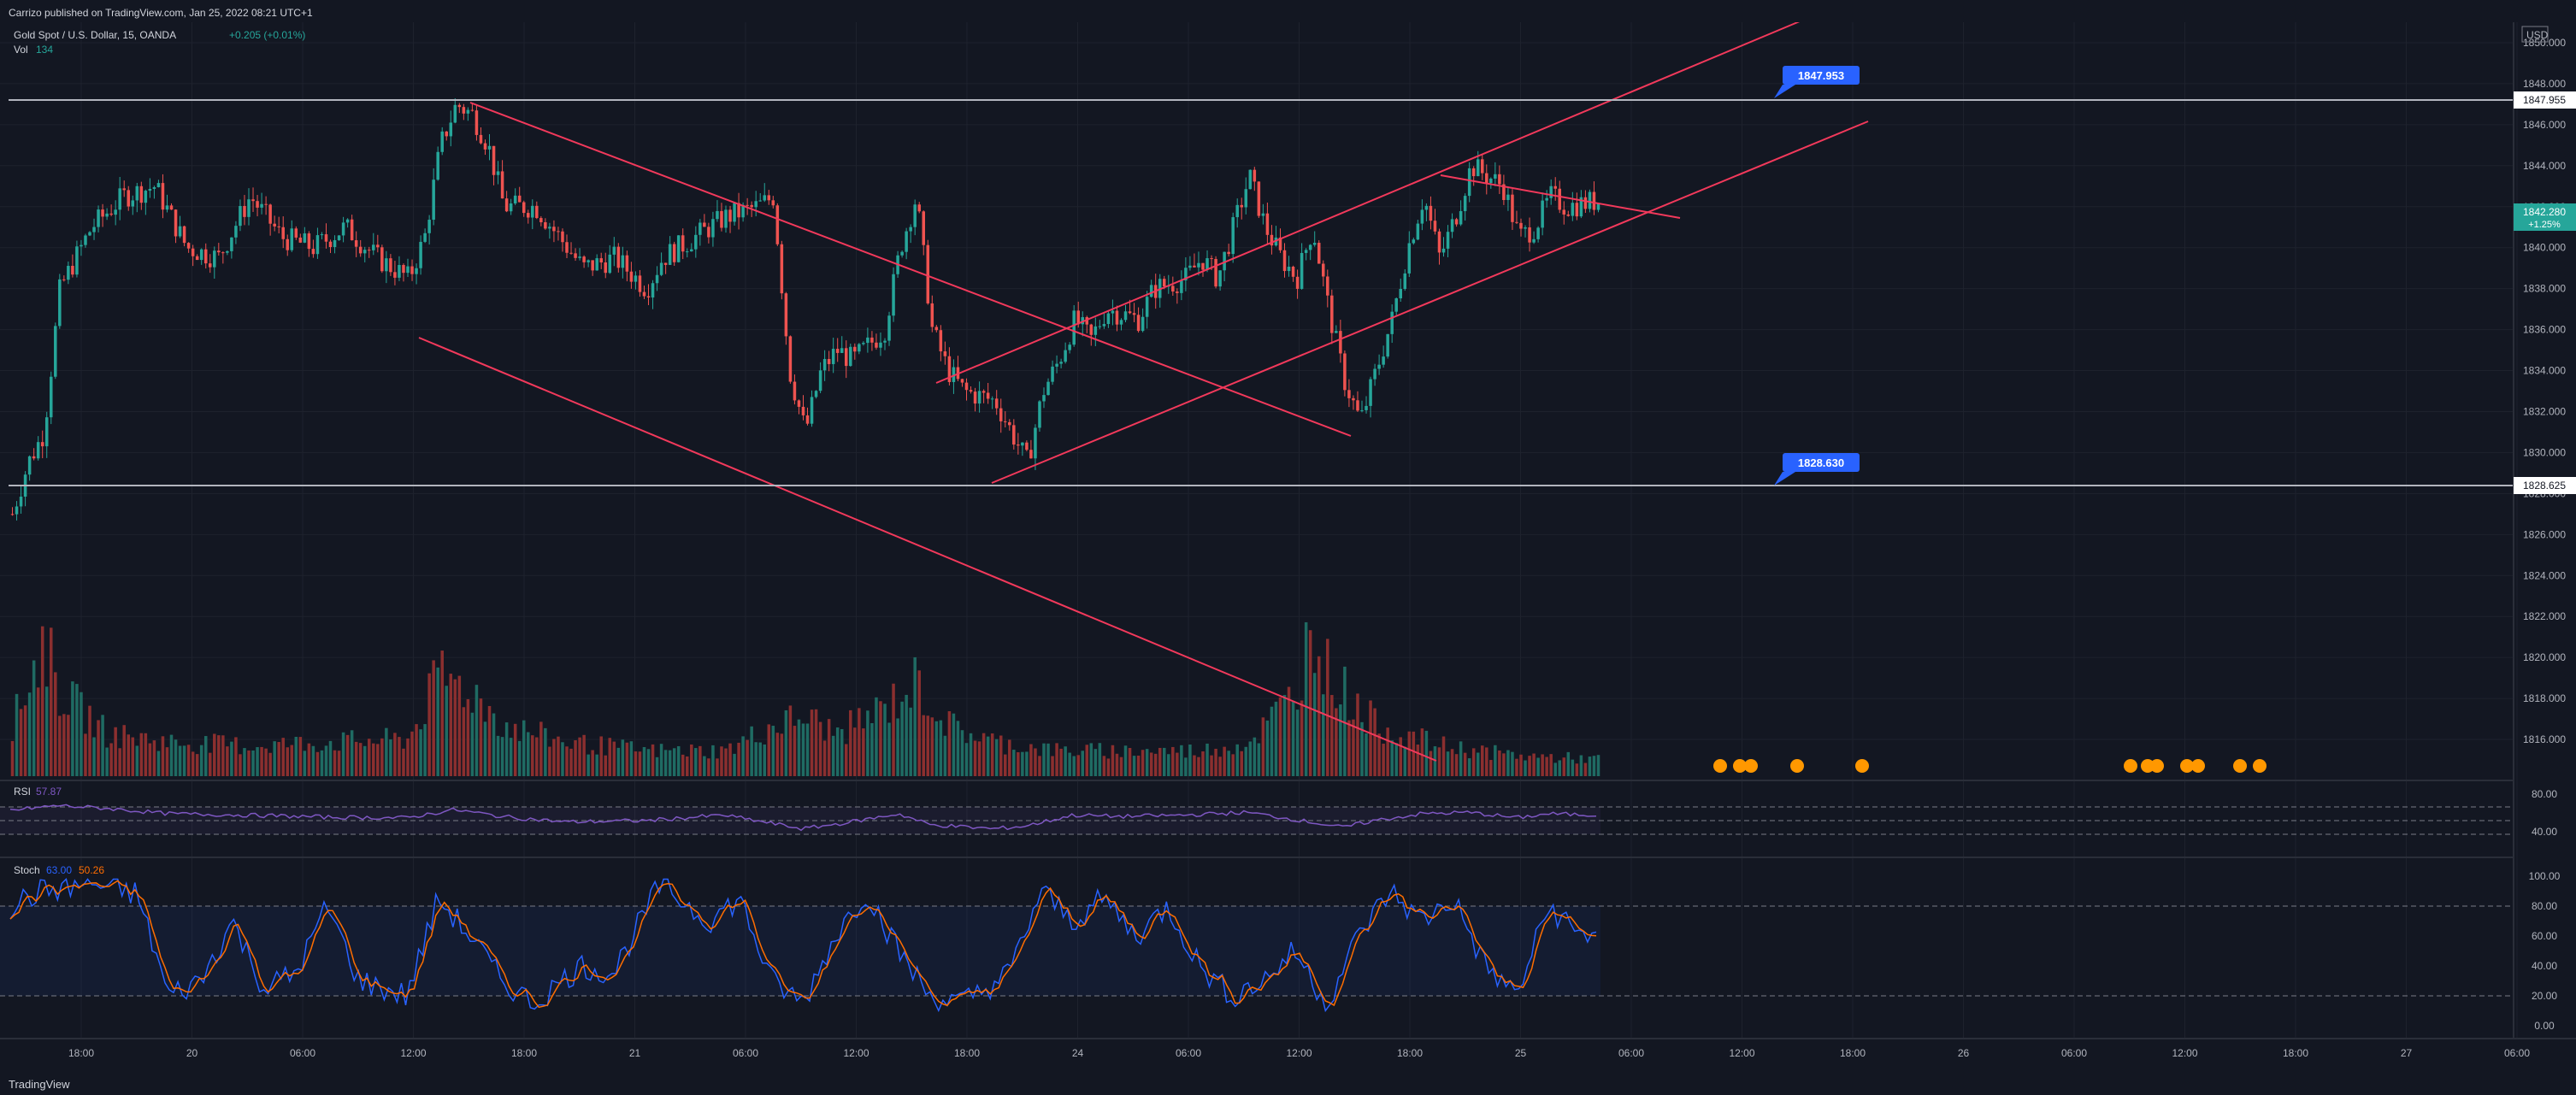 The image size is (2576, 1095). What do you see at coordinates (1410, 1053) in the screenshot?
I see `x-tick-label: 18:00` at bounding box center [1410, 1053].